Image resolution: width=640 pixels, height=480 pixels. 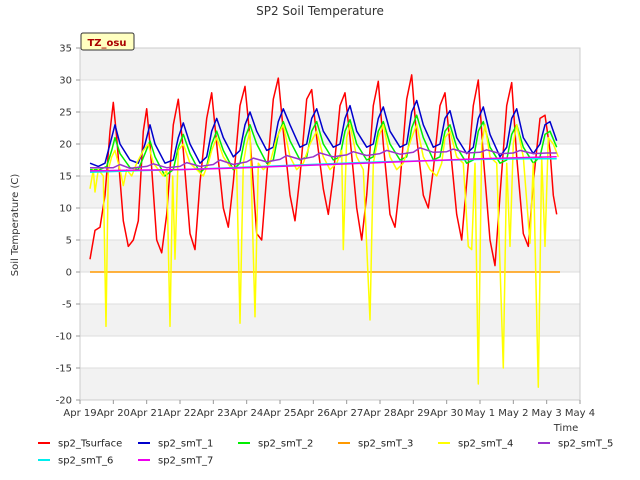 What do you see at coordinates (547, 413) in the screenshot?
I see `x-tick-label: May 3` at bounding box center [547, 413].